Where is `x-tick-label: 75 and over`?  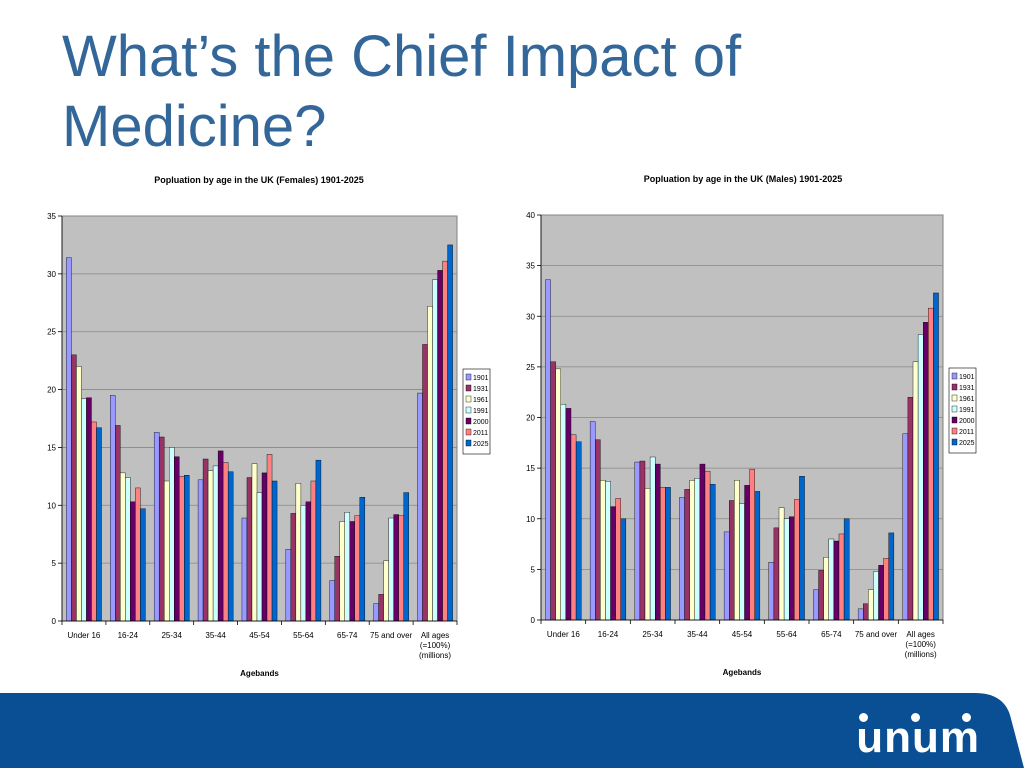 x-tick-label: 75 and over is located at coordinates (876, 634).